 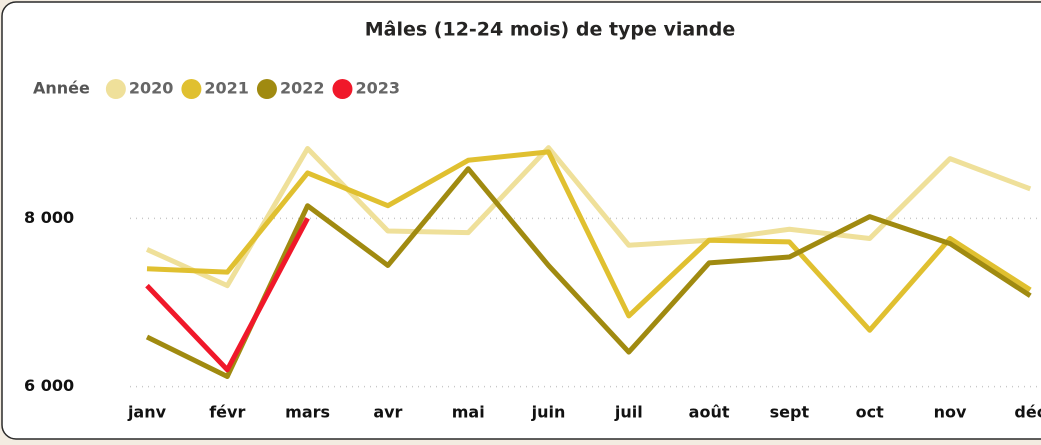 I want to click on x-tick-label: mai, so click(x=468, y=412).